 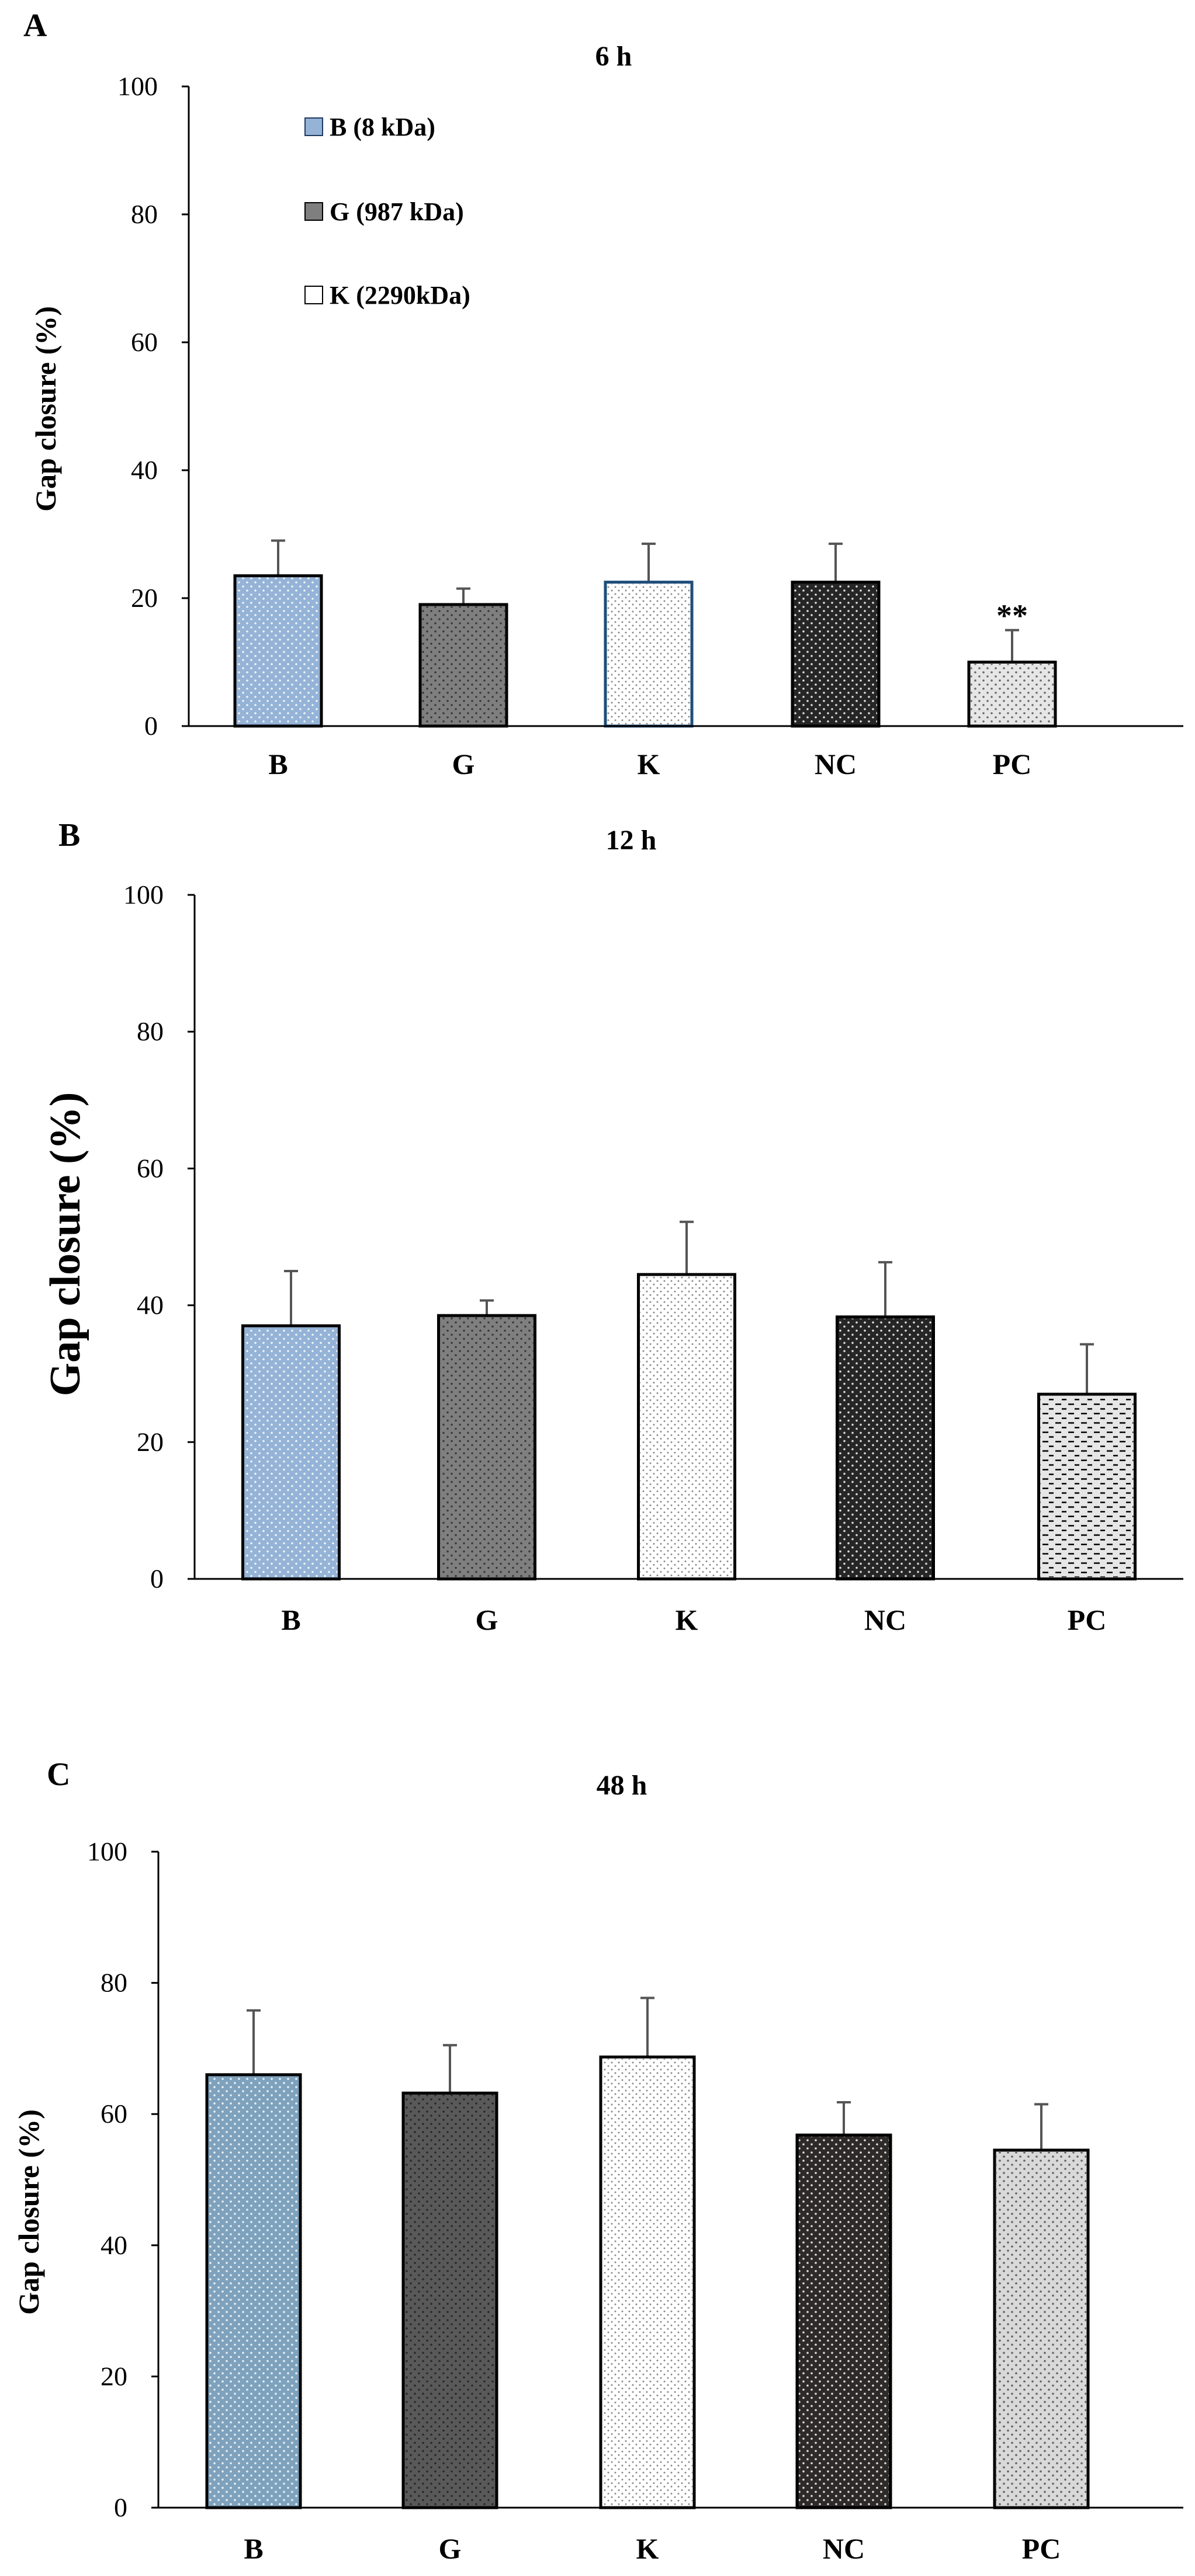 I want to click on legend-item-k: K (2290kDa), so click(x=387, y=295).